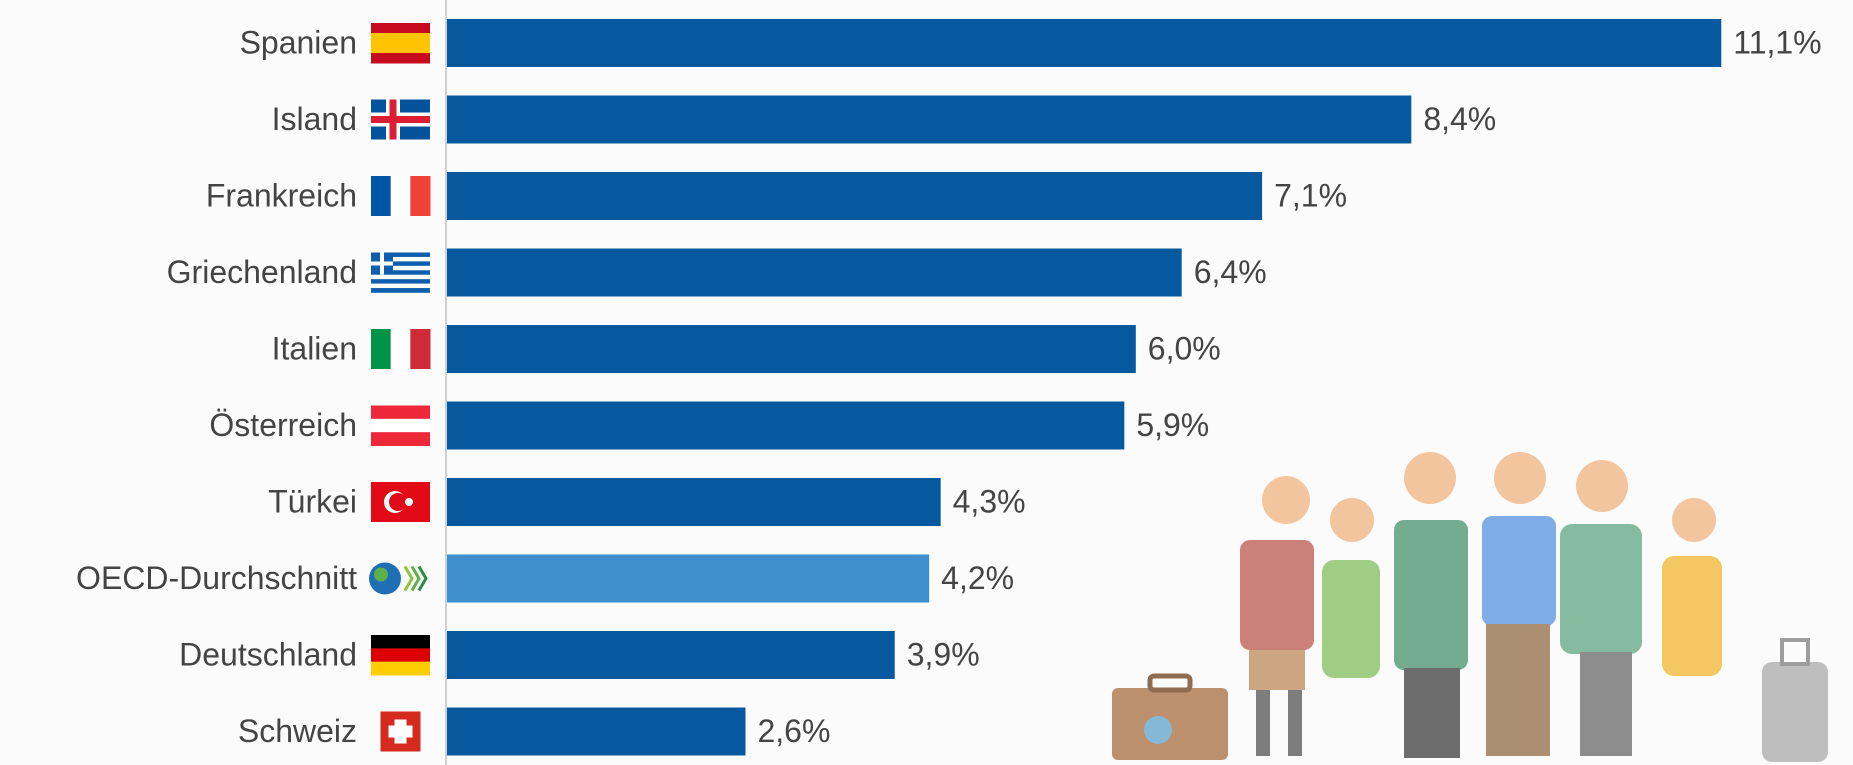 This screenshot has width=1853, height=765. What do you see at coordinates (281, 195) in the screenshot?
I see `category-label: Frankreich` at bounding box center [281, 195].